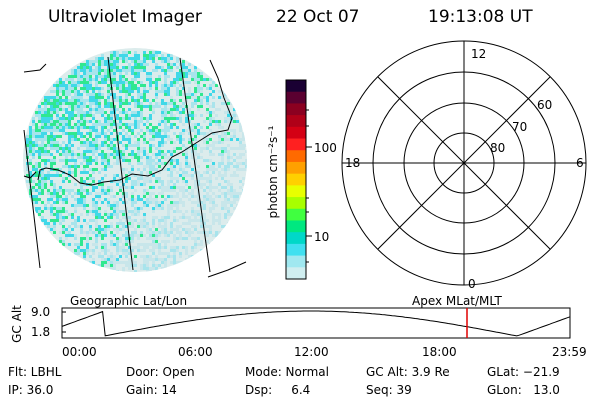  Describe the element at coordinates (580, 163) in the screenshot. I see `polar-label-6: 6` at that location.